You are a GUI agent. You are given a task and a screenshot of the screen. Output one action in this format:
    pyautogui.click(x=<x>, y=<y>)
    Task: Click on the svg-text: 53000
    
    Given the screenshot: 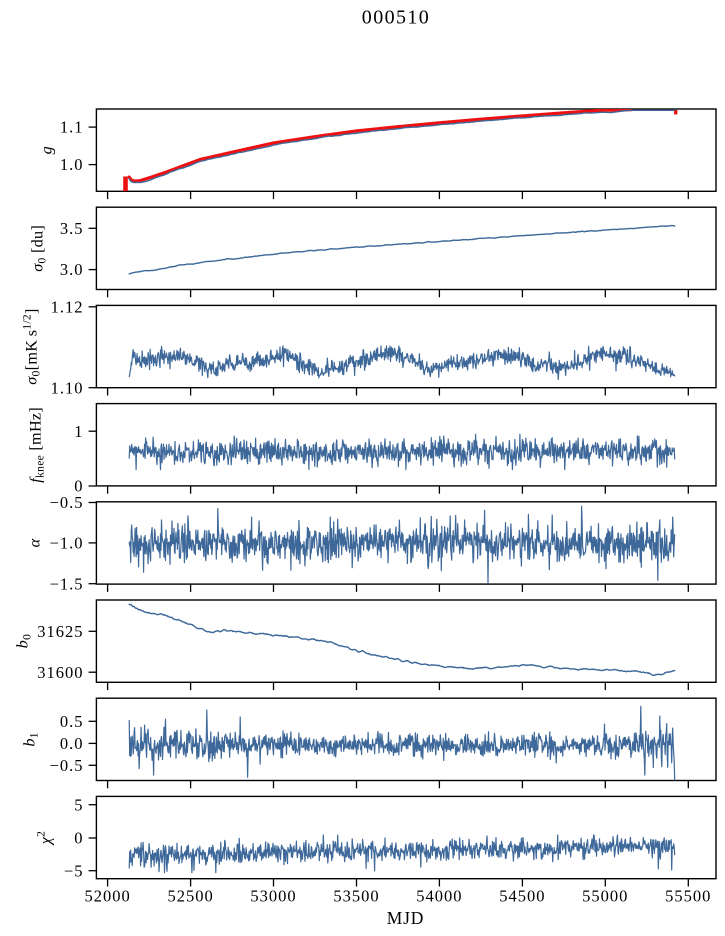 What is the action you would take?
    pyautogui.click(x=273, y=896)
    